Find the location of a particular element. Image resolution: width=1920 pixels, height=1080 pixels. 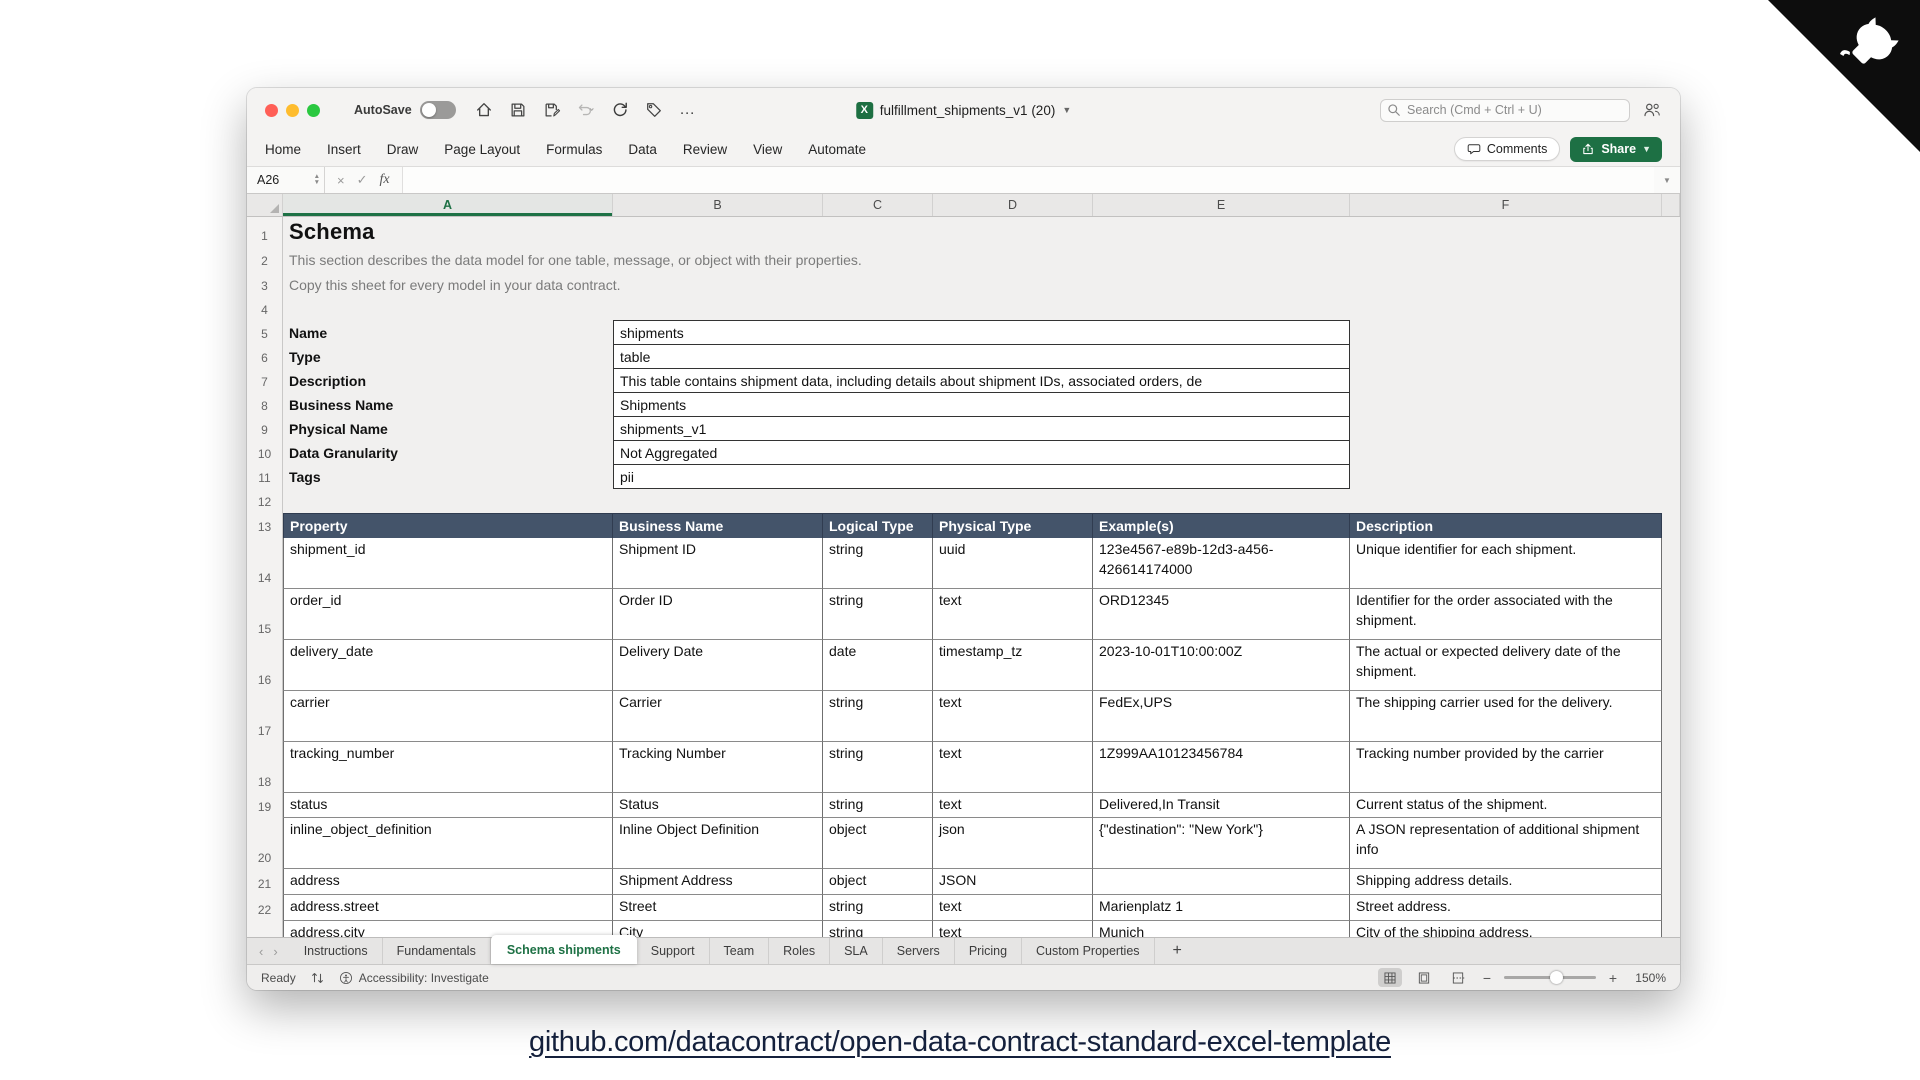

sheet-tabs-scroll-right-icon: › is located at coordinates (275, 951).